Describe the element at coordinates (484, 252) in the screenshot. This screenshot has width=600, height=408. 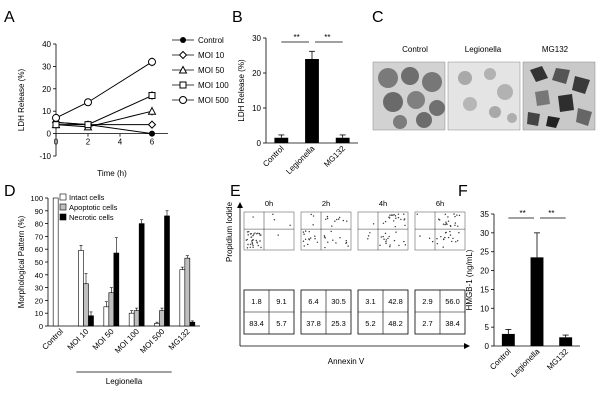
I see `f-y-tick-label: 25` at that location.